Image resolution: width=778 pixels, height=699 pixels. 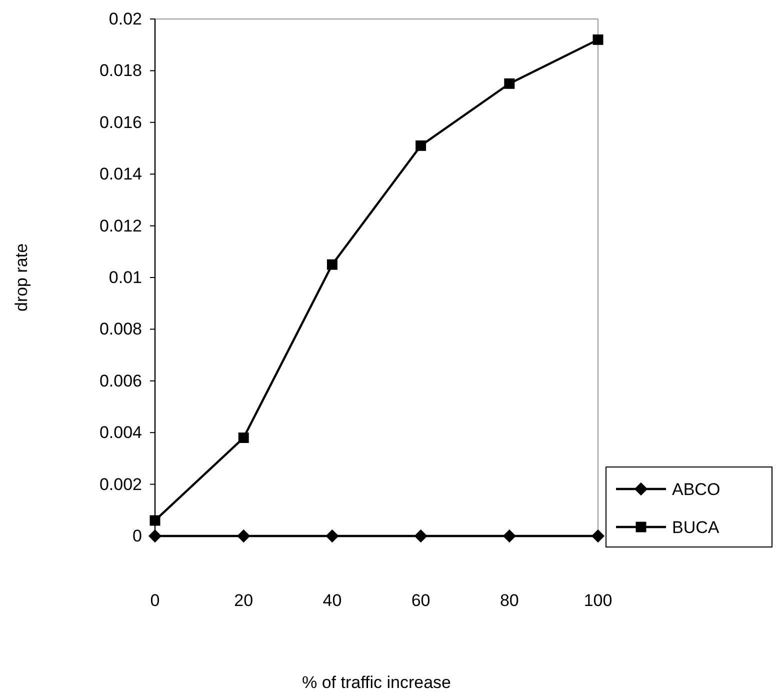 I want to click on y-tick-label: 0.002, so click(x=120, y=484).